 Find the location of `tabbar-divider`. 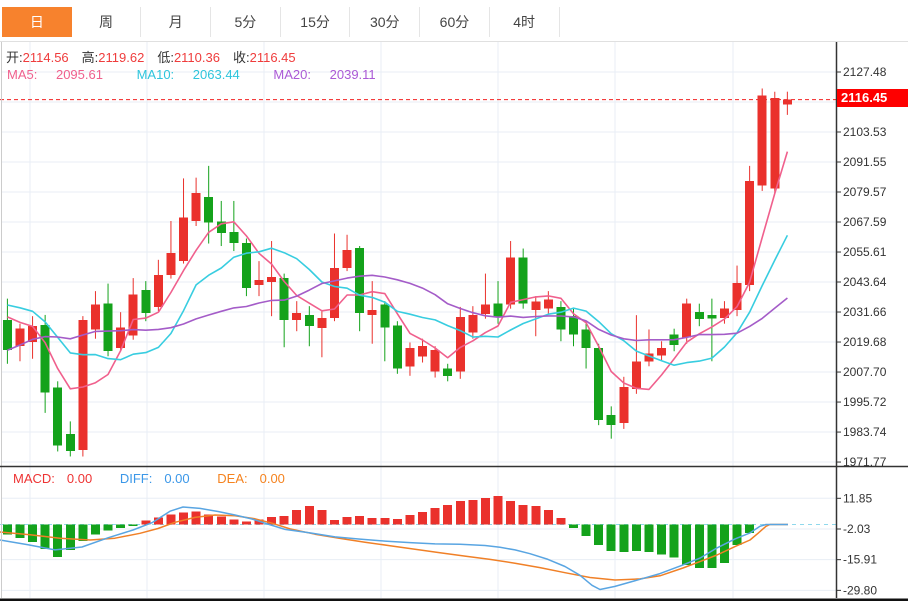

tabbar-divider is located at coordinates (454, 41).